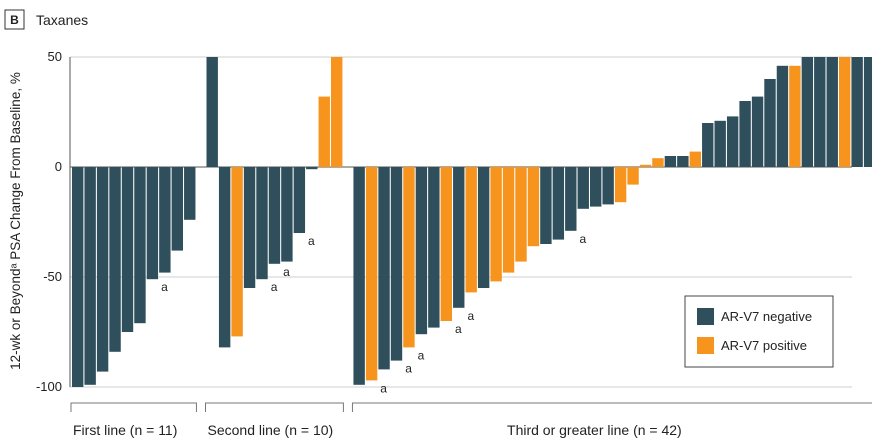 This screenshot has height=441, width=872. I want to click on legend-box, so click(759, 331).